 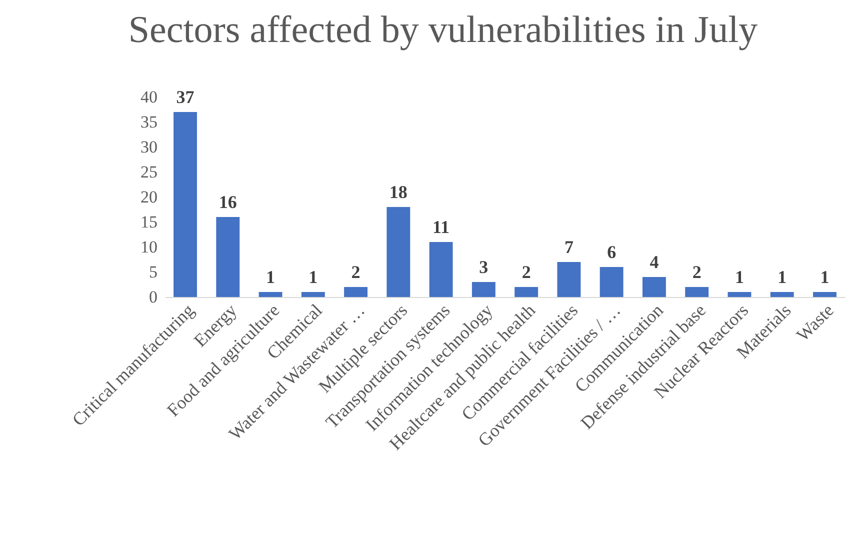 What do you see at coordinates (149, 147) in the screenshot?
I see `y-tick-label: 30` at bounding box center [149, 147].